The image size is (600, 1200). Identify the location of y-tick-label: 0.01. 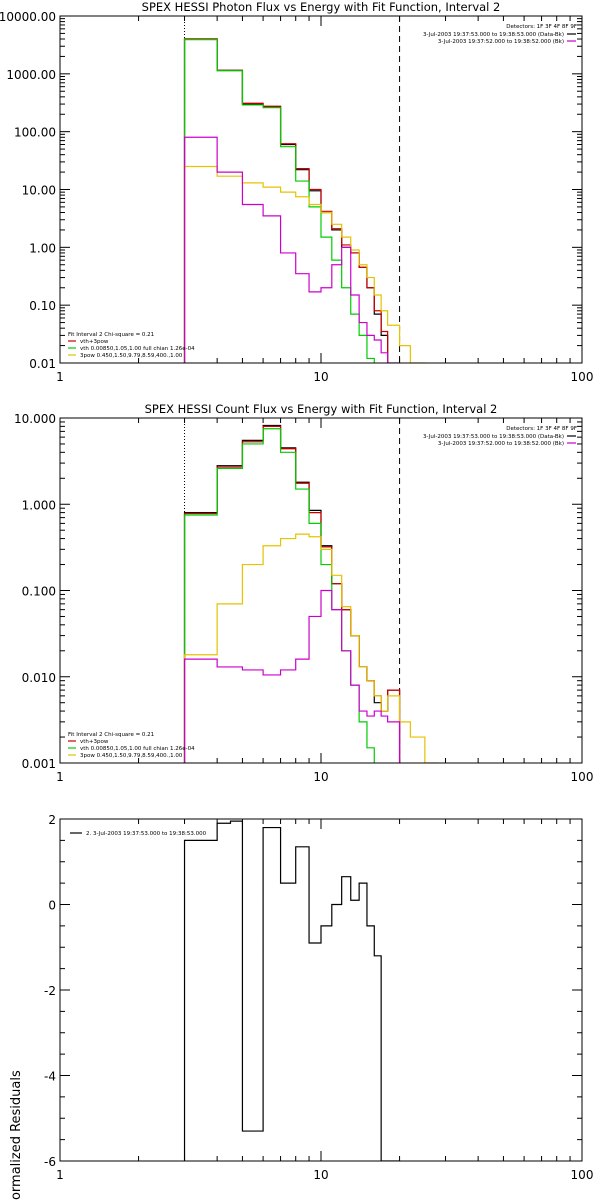
(42, 364).